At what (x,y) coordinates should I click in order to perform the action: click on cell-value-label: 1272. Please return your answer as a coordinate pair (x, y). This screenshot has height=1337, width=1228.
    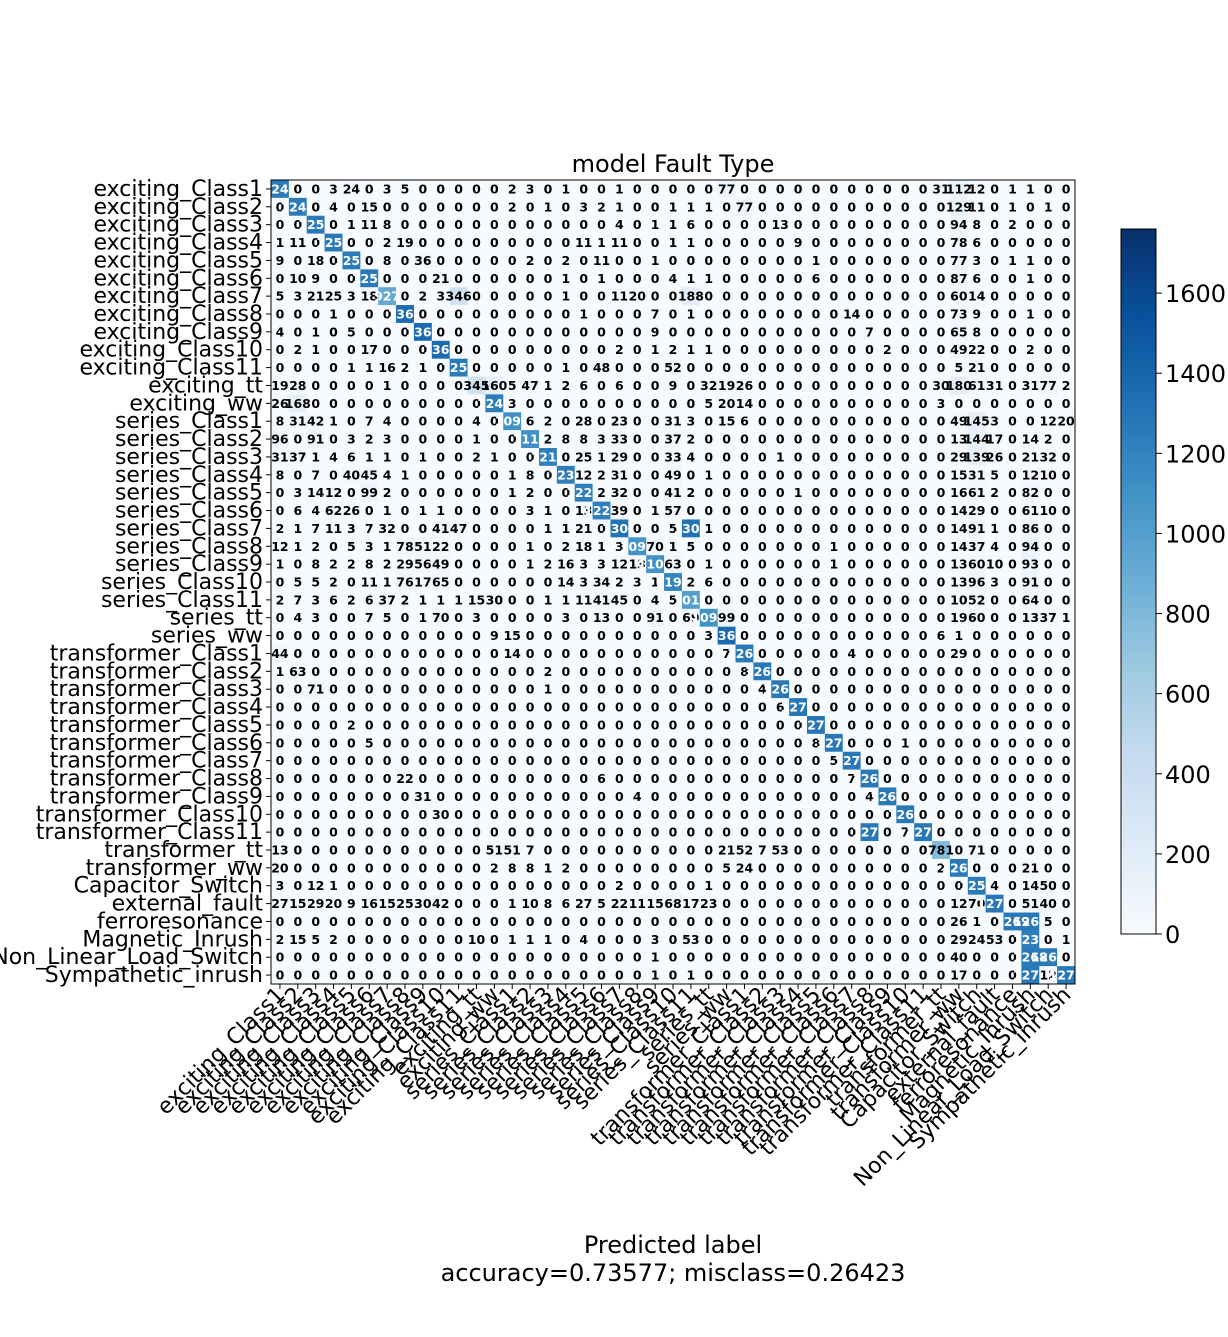
    Looking at the image, I should click on (869, 832).